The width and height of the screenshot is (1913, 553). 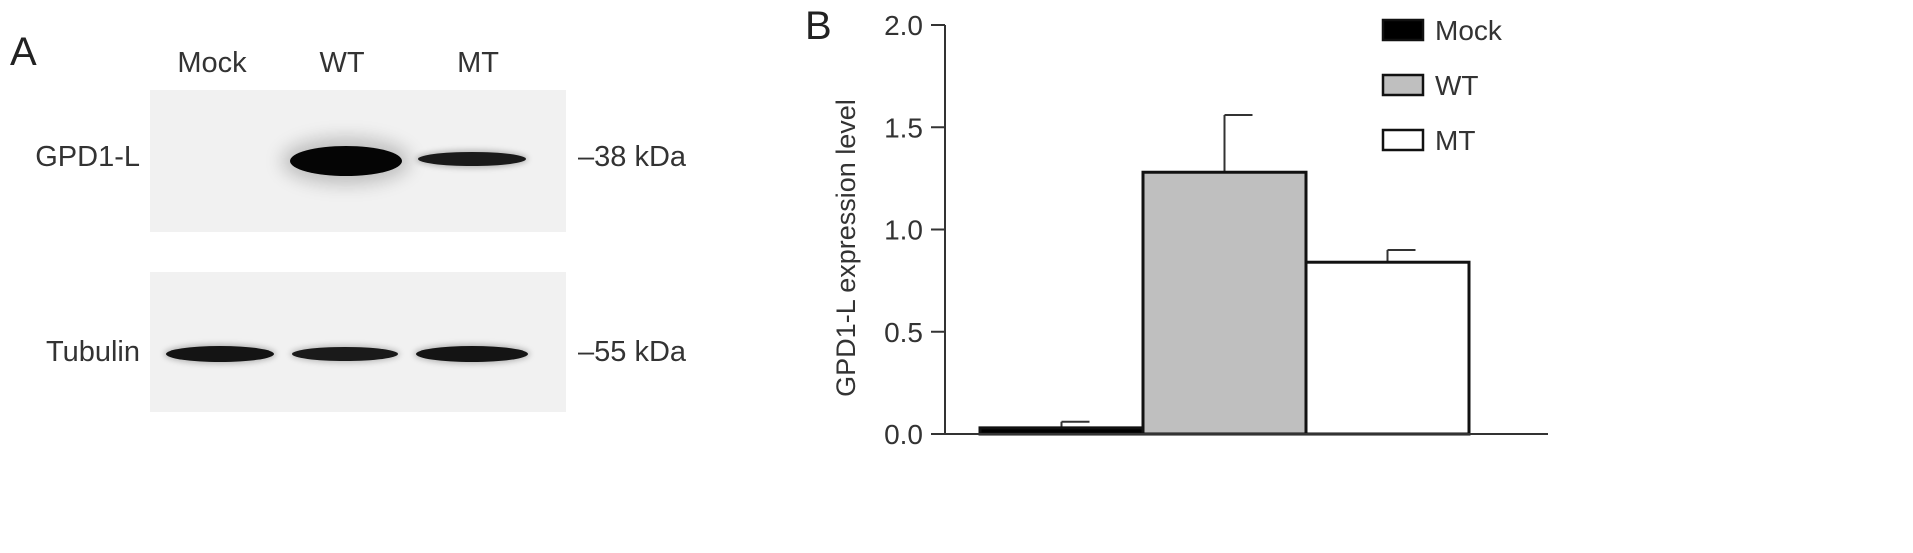 What do you see at coordinates (1469, 30) in the screenshot?
I see `legend-label-mock: Mock` at bounding box center [1469, 30].